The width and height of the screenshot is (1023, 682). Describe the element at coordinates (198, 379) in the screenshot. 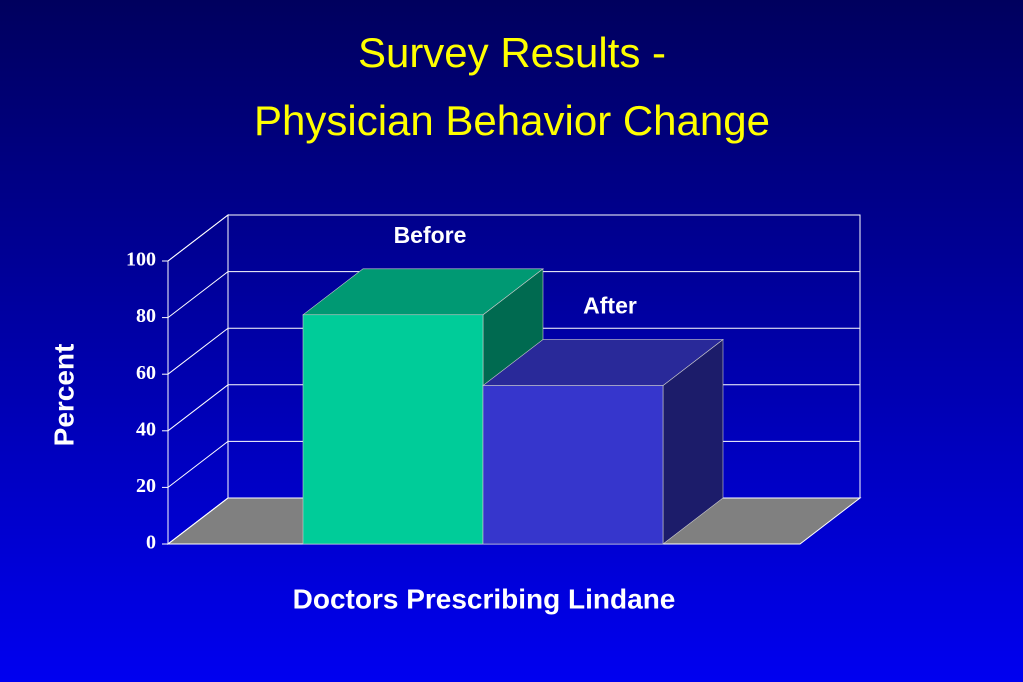

I see `side-wall` at that location.